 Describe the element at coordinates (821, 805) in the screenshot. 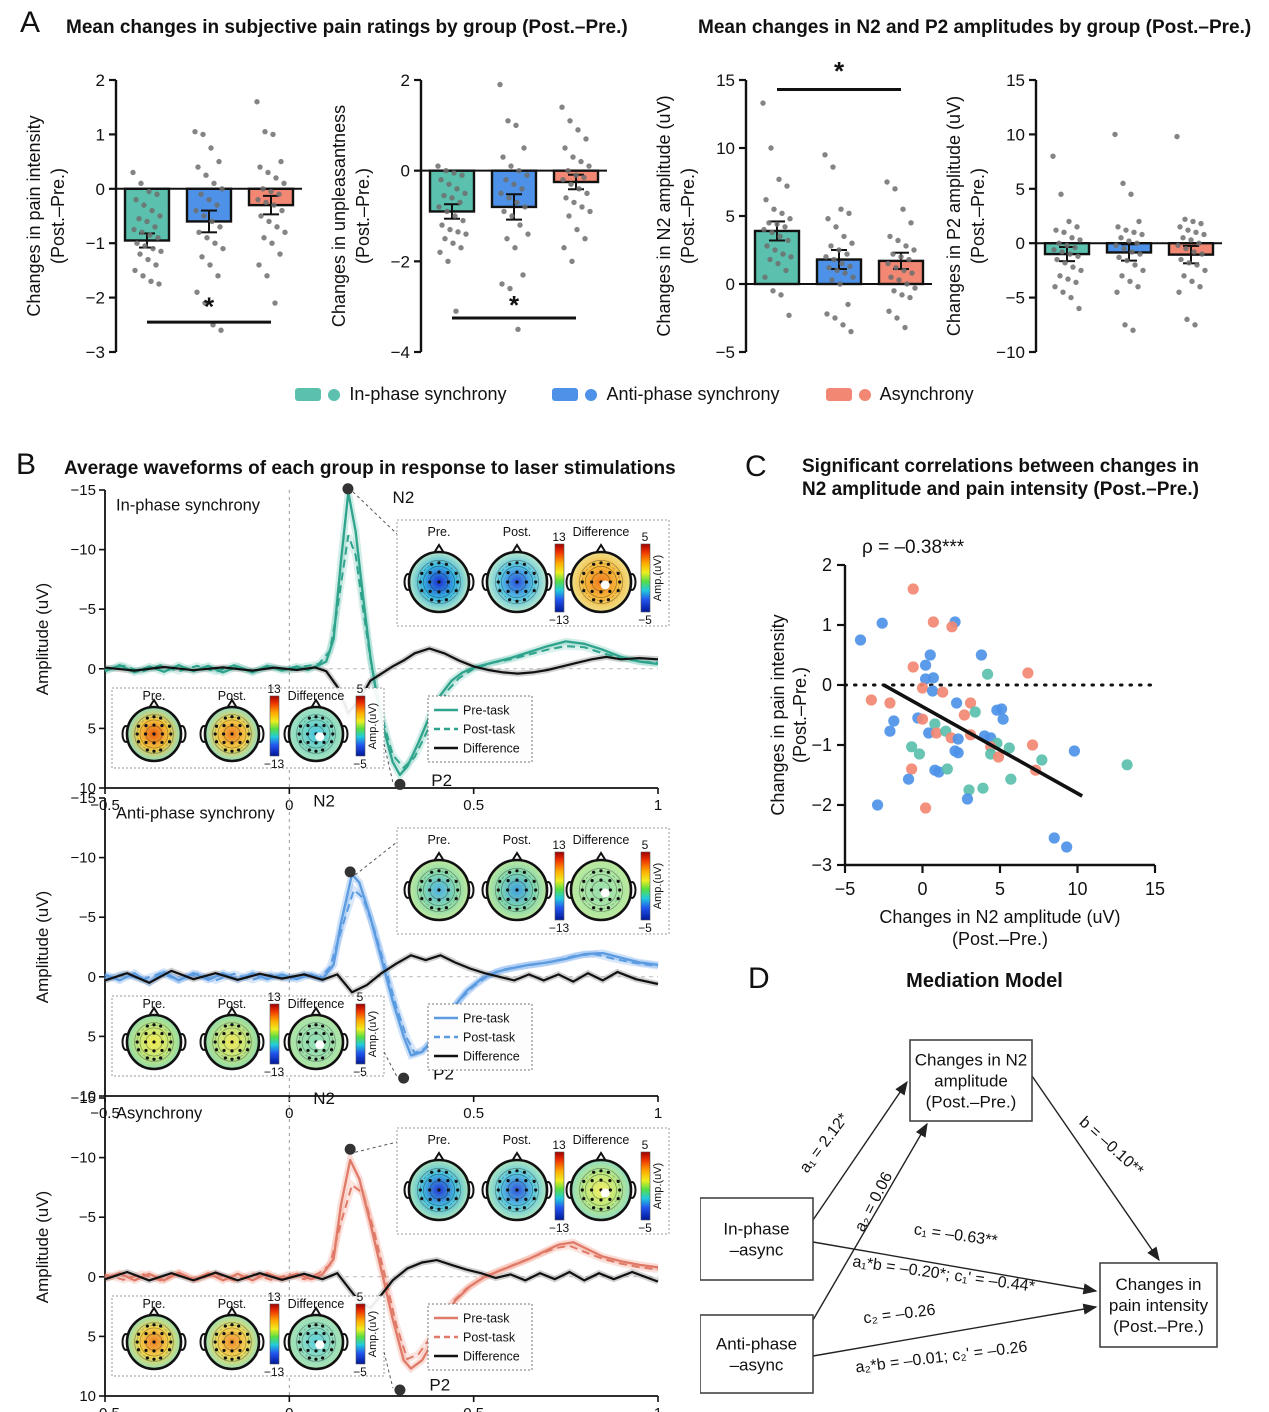

I see `y-tick-label: −2` at that location.